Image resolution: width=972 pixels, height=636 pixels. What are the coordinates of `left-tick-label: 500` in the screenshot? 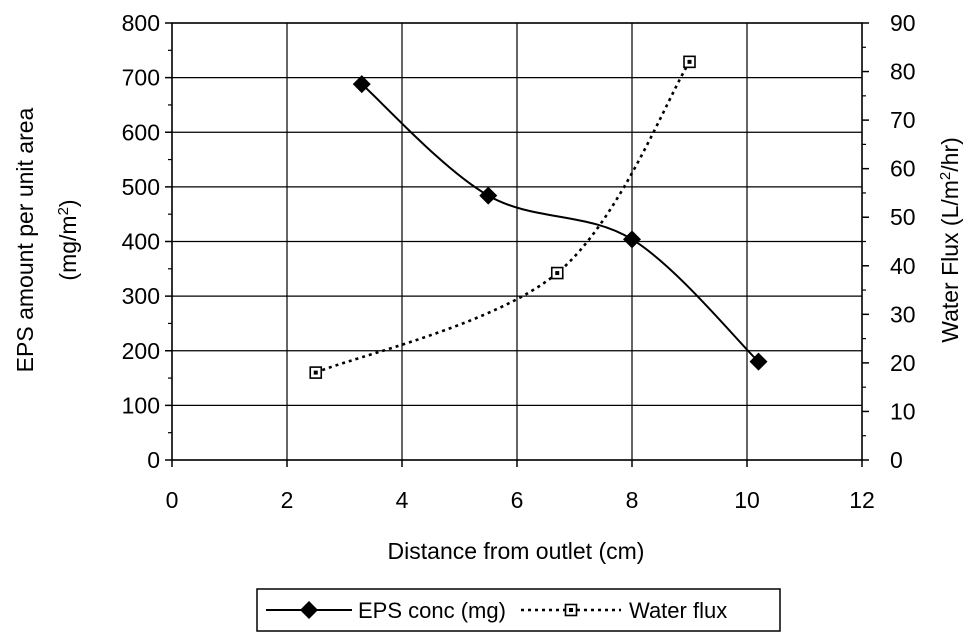 It's located at (141, 187).